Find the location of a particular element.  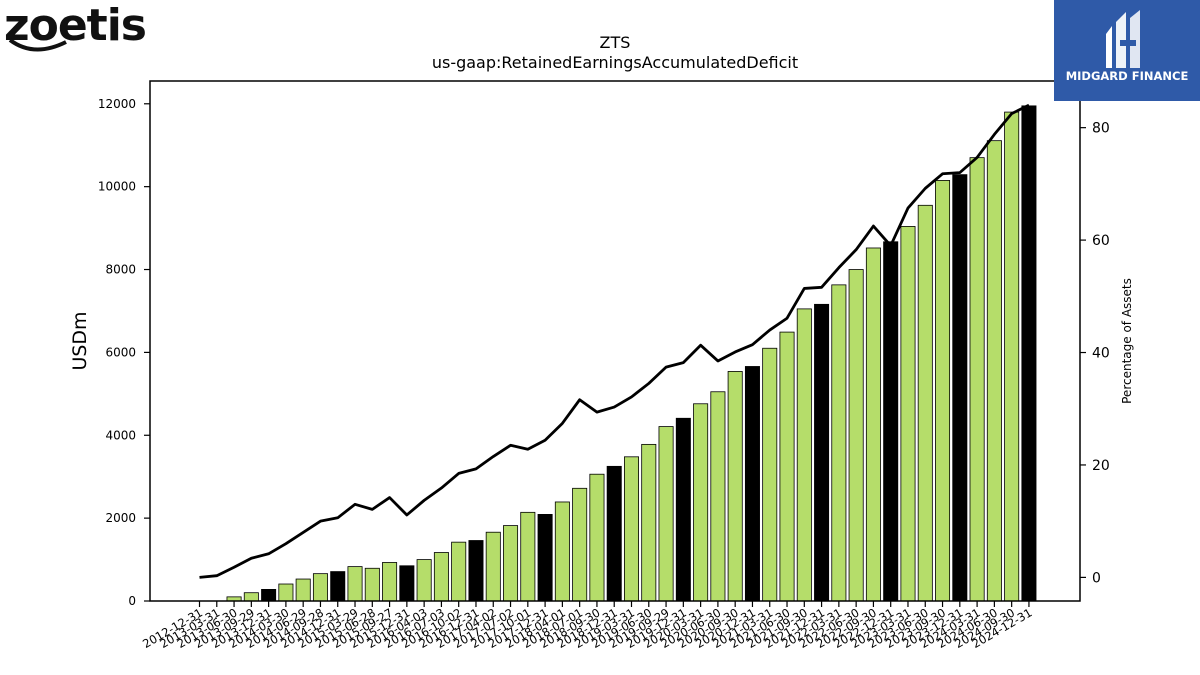

zoetis-logo-text: zoetis is located at coordinates (75, 25).